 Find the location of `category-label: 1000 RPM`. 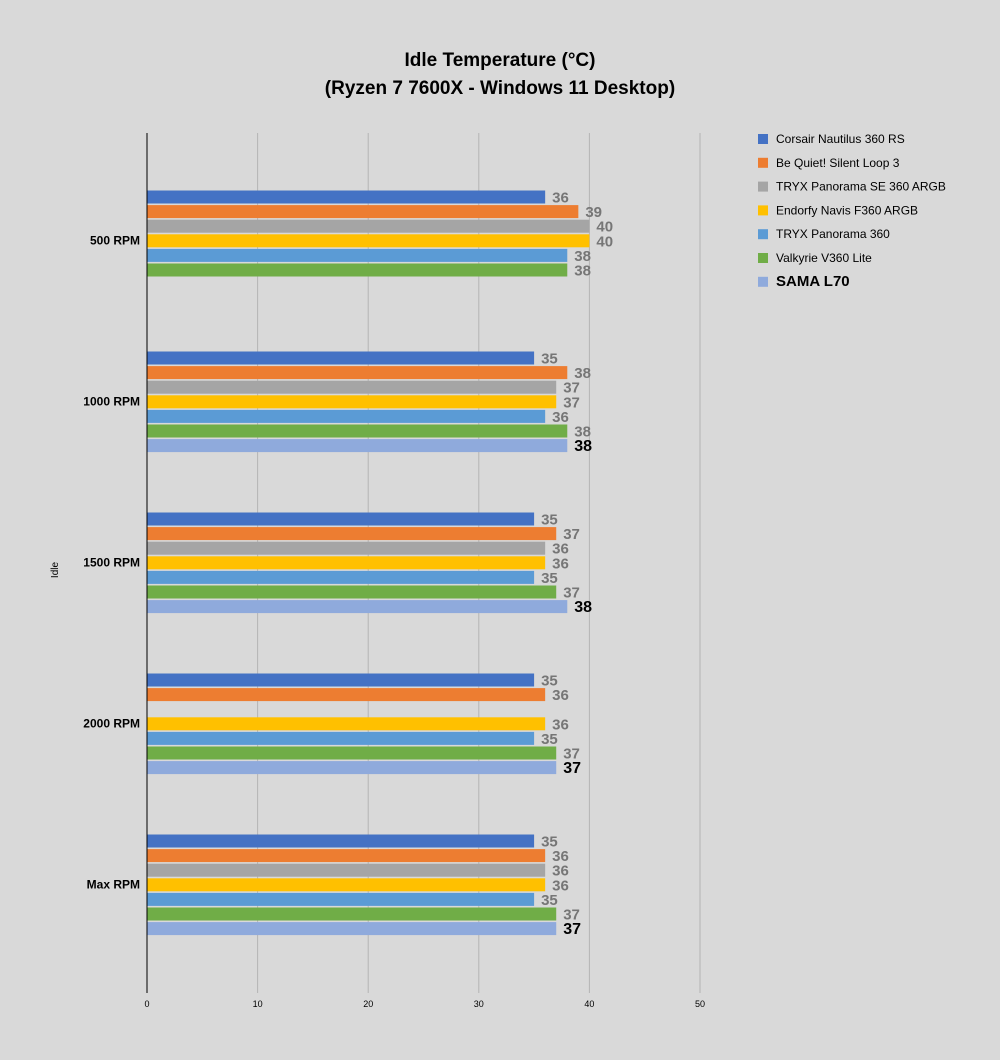

category-label: 1000 RPM is located at coordinates (111, 402).